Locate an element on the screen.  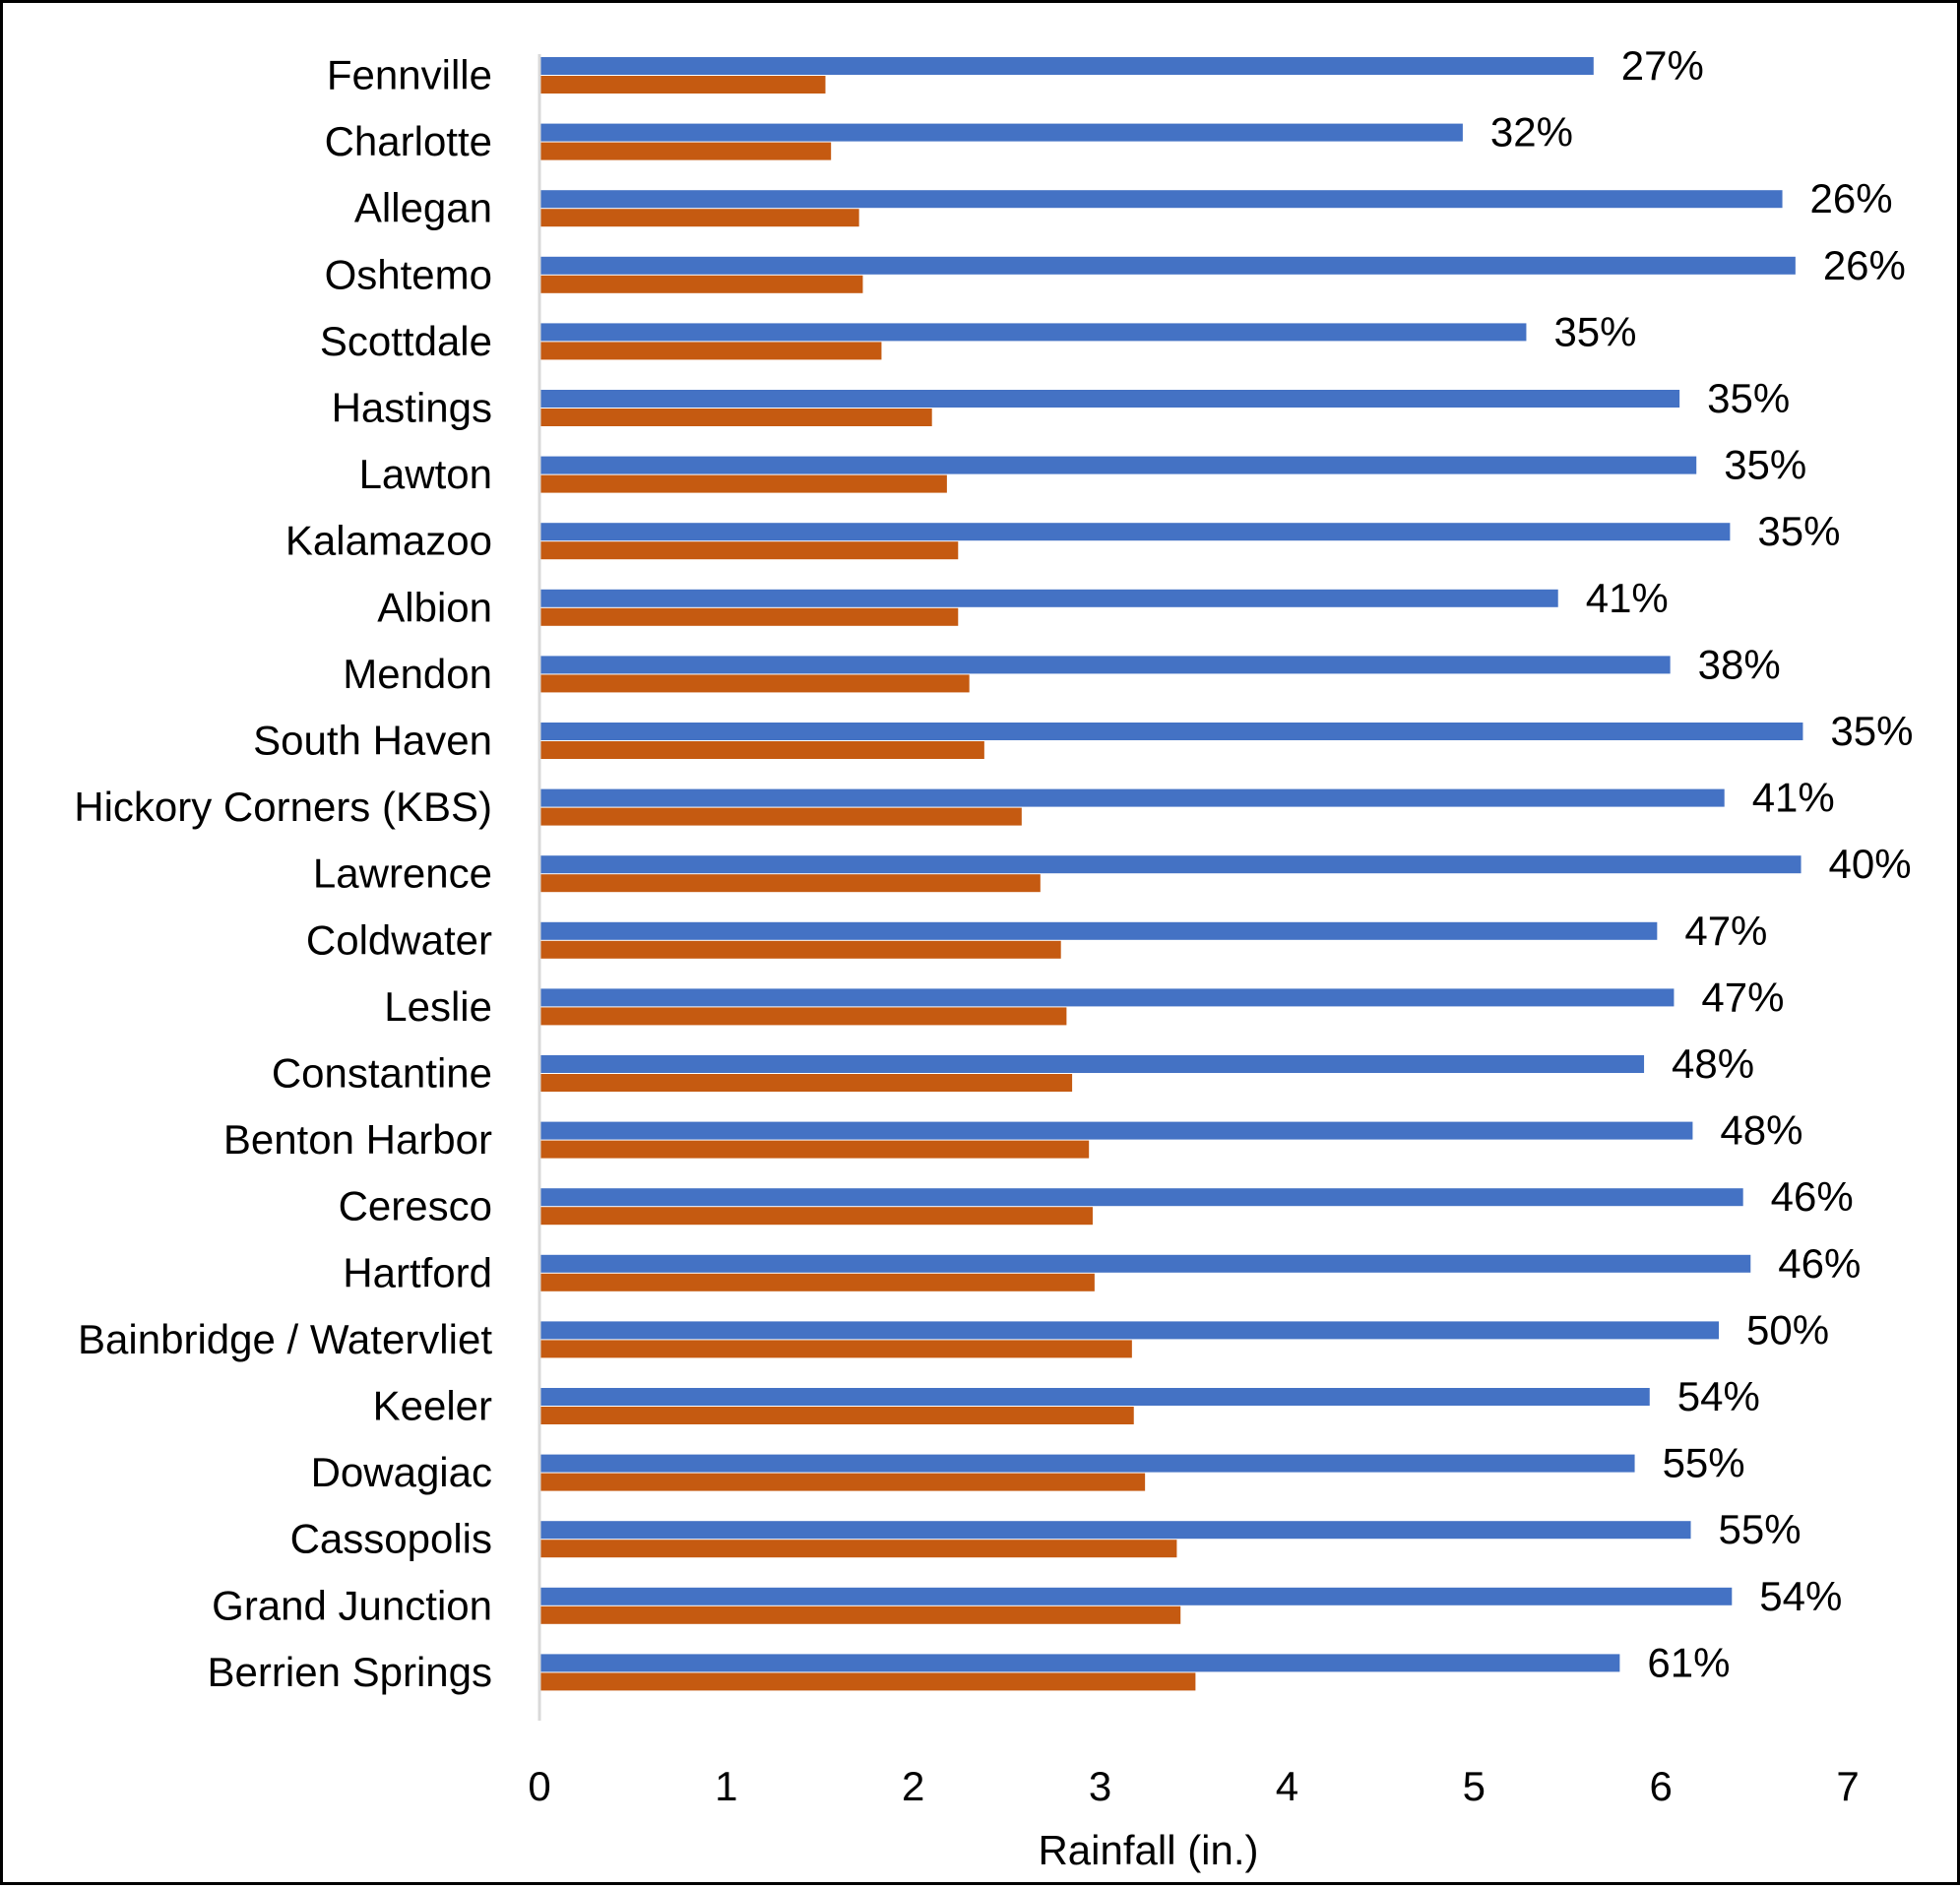
category-label: Berrien Springs is located at coordinates (350, 1672).